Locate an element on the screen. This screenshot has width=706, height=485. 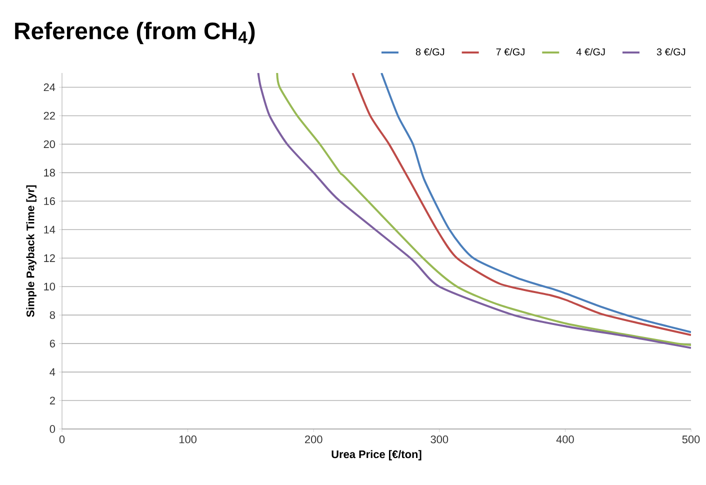
y-tick-label: 24 is located at coordinates (50, 87).